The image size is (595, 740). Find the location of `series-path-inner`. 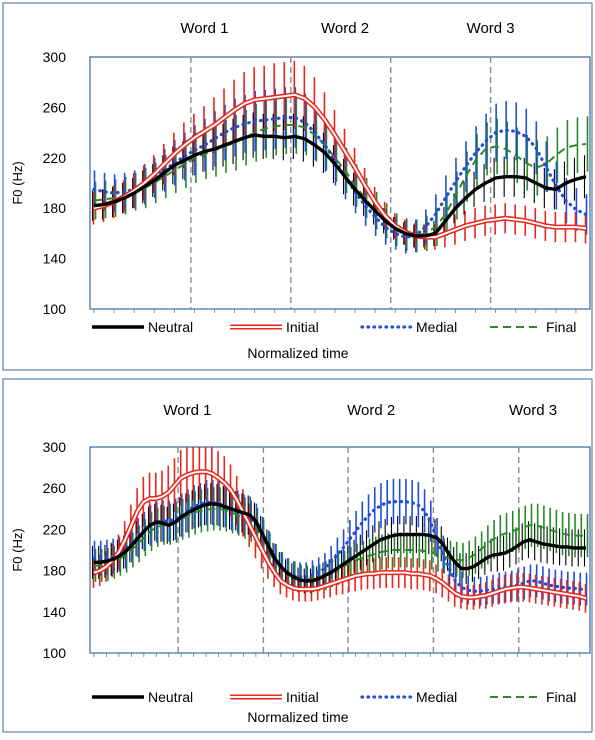

series-path-inner is located at coordinates (340, 535).